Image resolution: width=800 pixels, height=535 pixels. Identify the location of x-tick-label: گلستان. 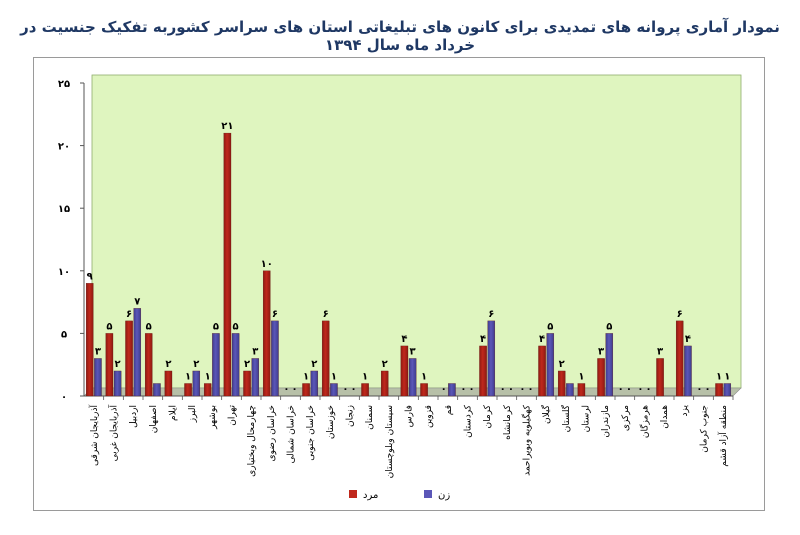
(566, 418).